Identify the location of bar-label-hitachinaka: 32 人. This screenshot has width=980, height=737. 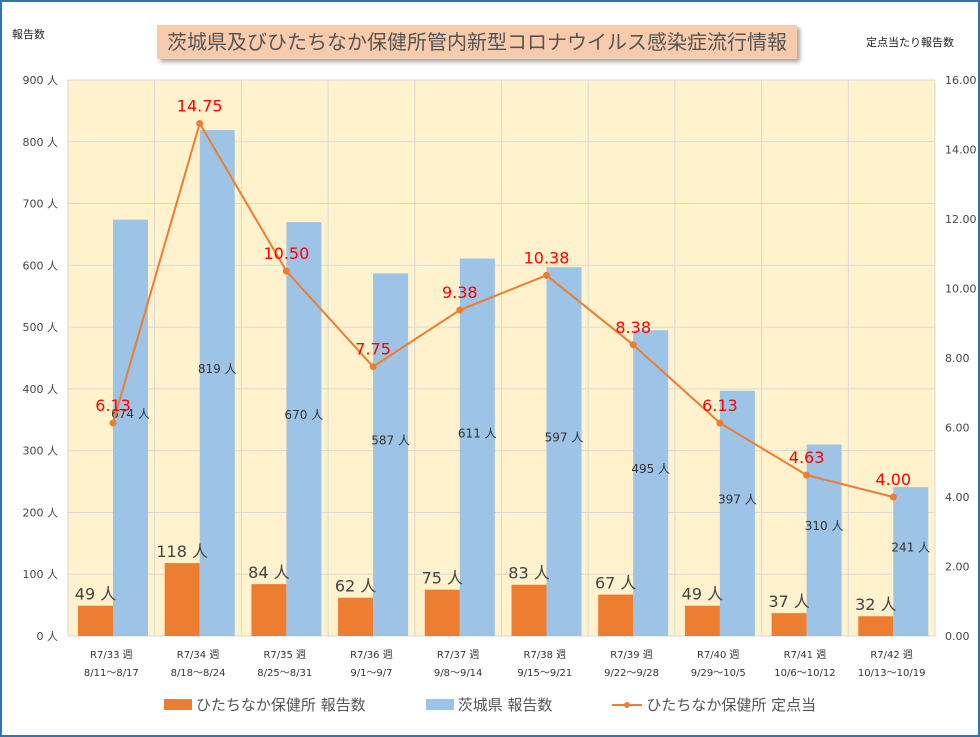
(875, 604).